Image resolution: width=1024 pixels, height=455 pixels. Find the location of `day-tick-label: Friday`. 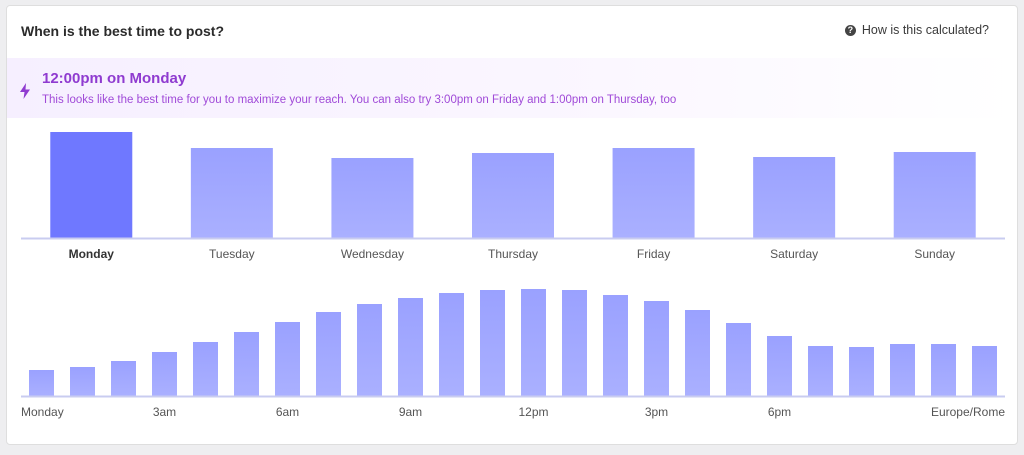

day-tick-label: Friday is located at coordinates (653, 254).